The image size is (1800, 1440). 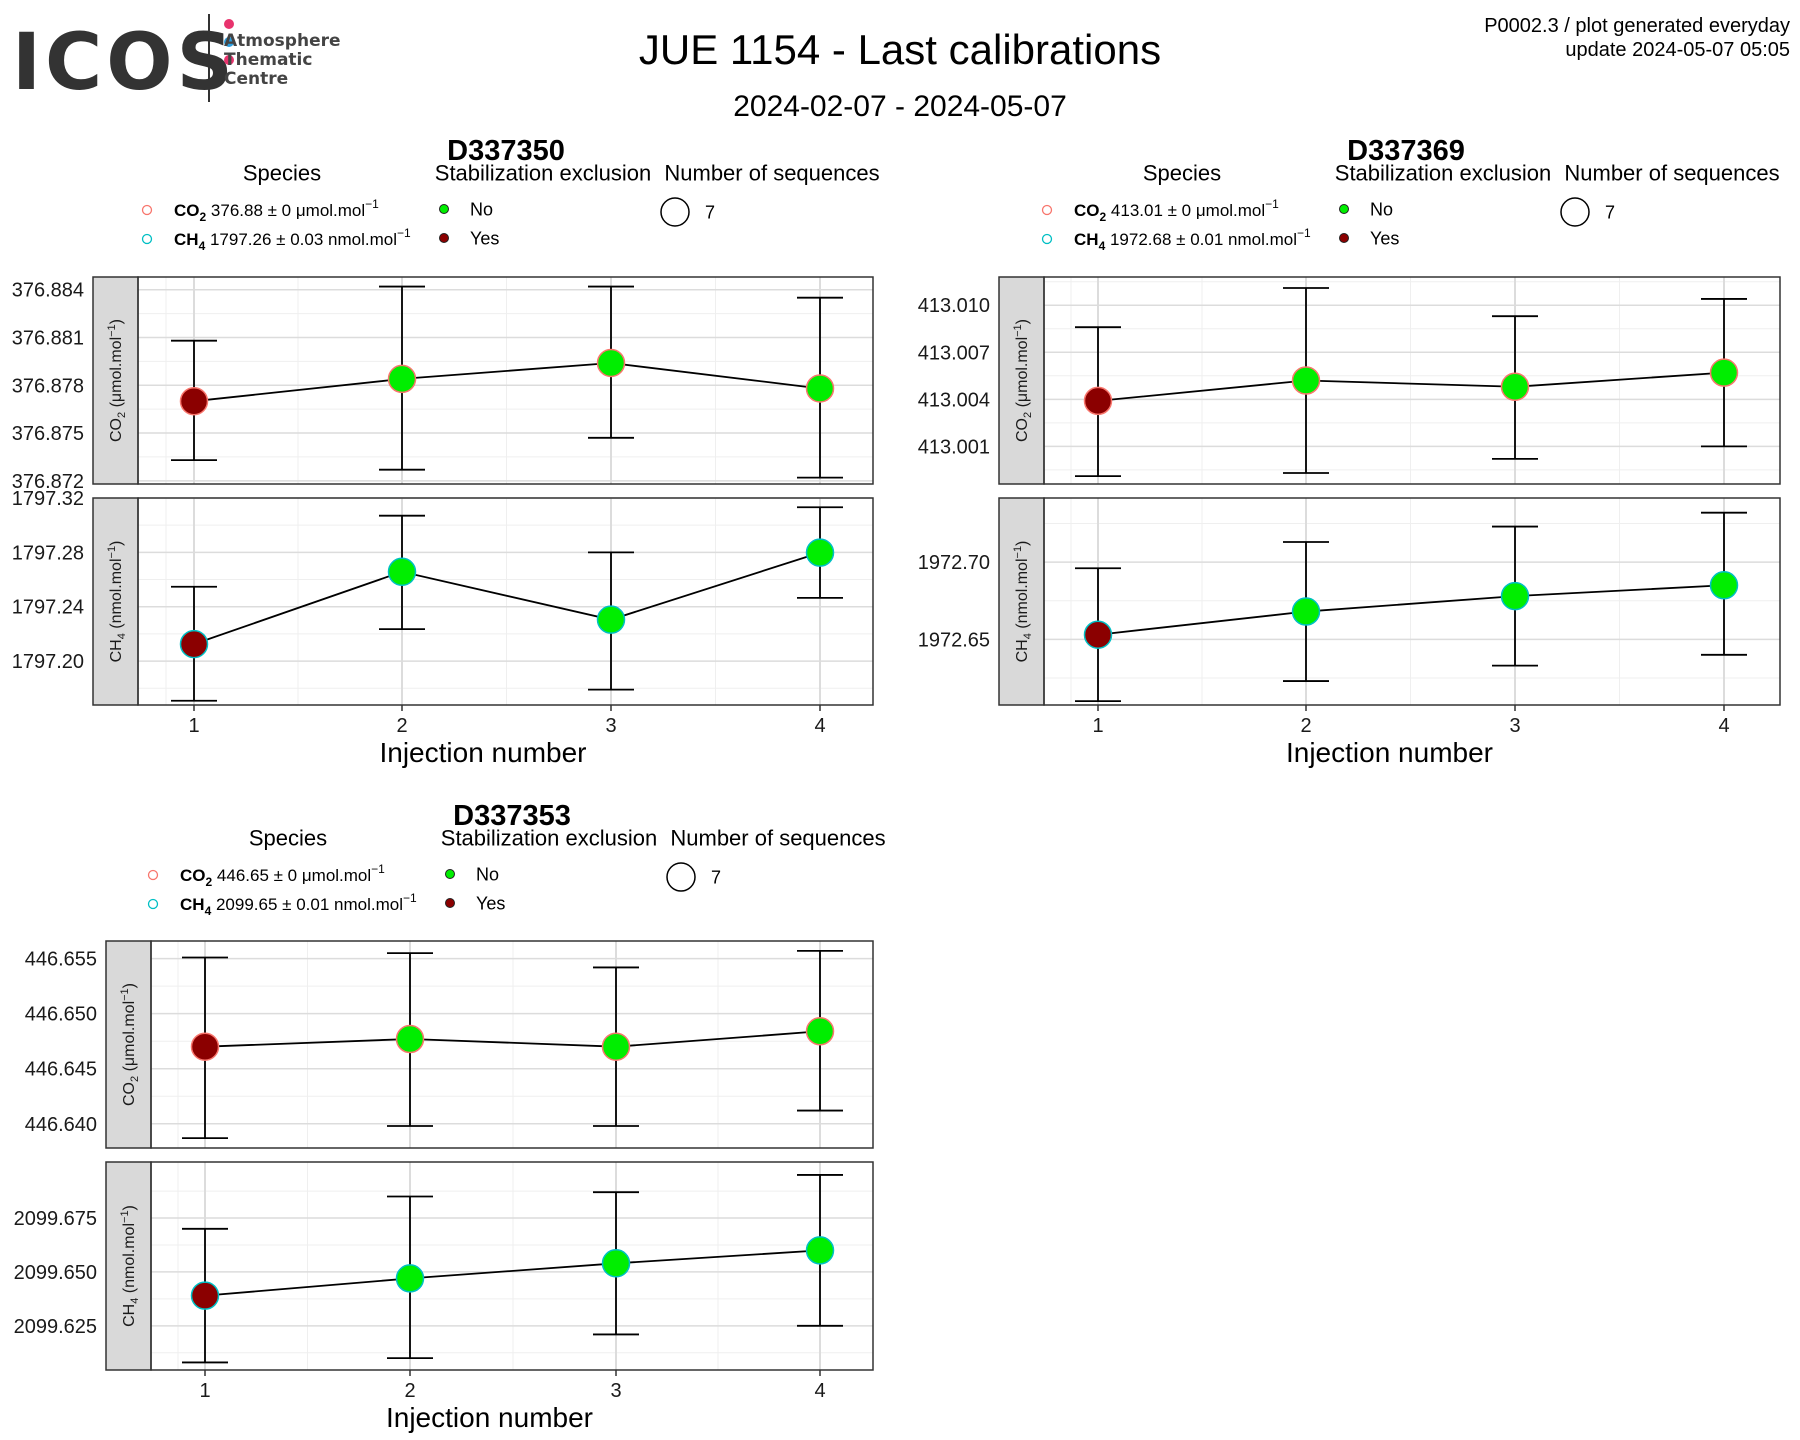 I want to click on logo-dots-icon, so click(x=230, y=43).